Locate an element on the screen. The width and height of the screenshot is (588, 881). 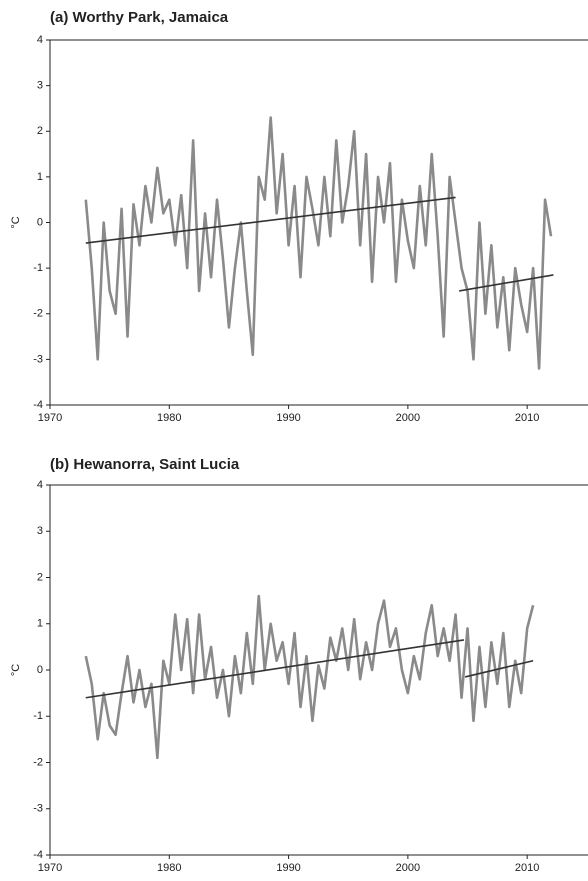
data-line is located at coordinates (309, 677).